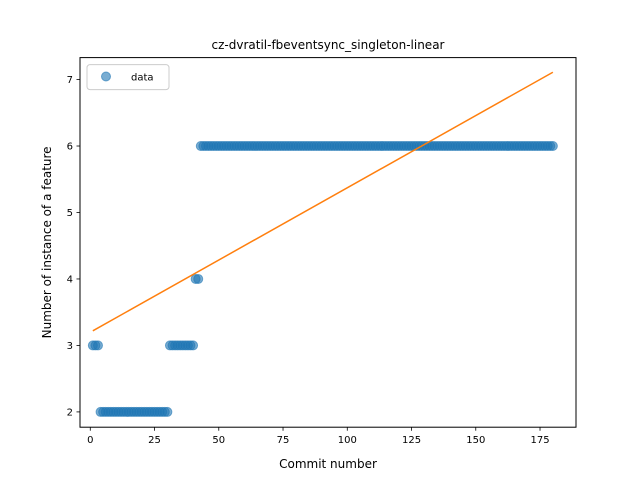  I want to click on x-tick-label: 75, so click(283, 440).